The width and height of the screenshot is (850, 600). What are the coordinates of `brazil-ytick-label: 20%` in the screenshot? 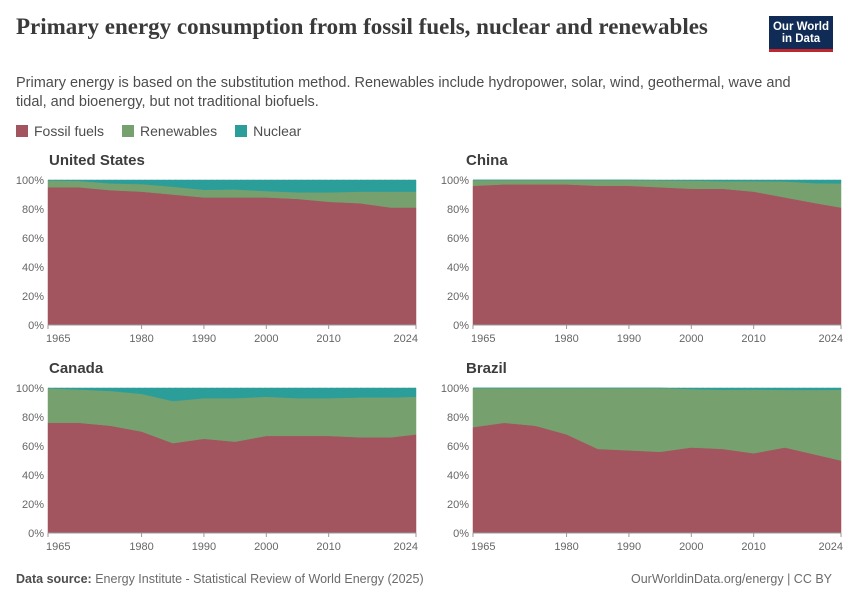 It's located at (458, 505).